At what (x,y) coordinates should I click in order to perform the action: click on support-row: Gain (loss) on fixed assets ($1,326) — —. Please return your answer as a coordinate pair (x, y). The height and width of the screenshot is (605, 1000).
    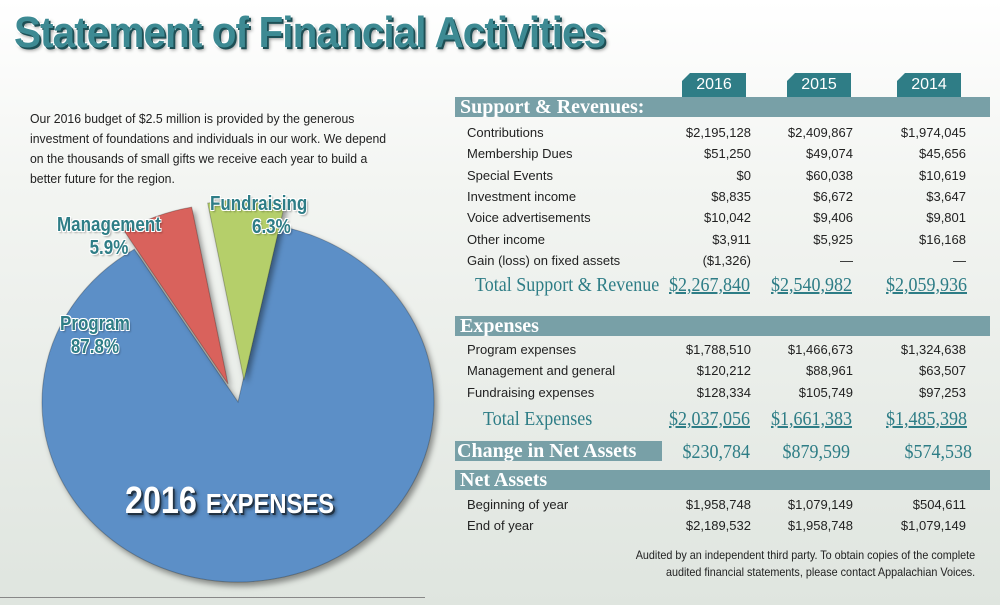
    Looking at the image, I should click on (717, 260).